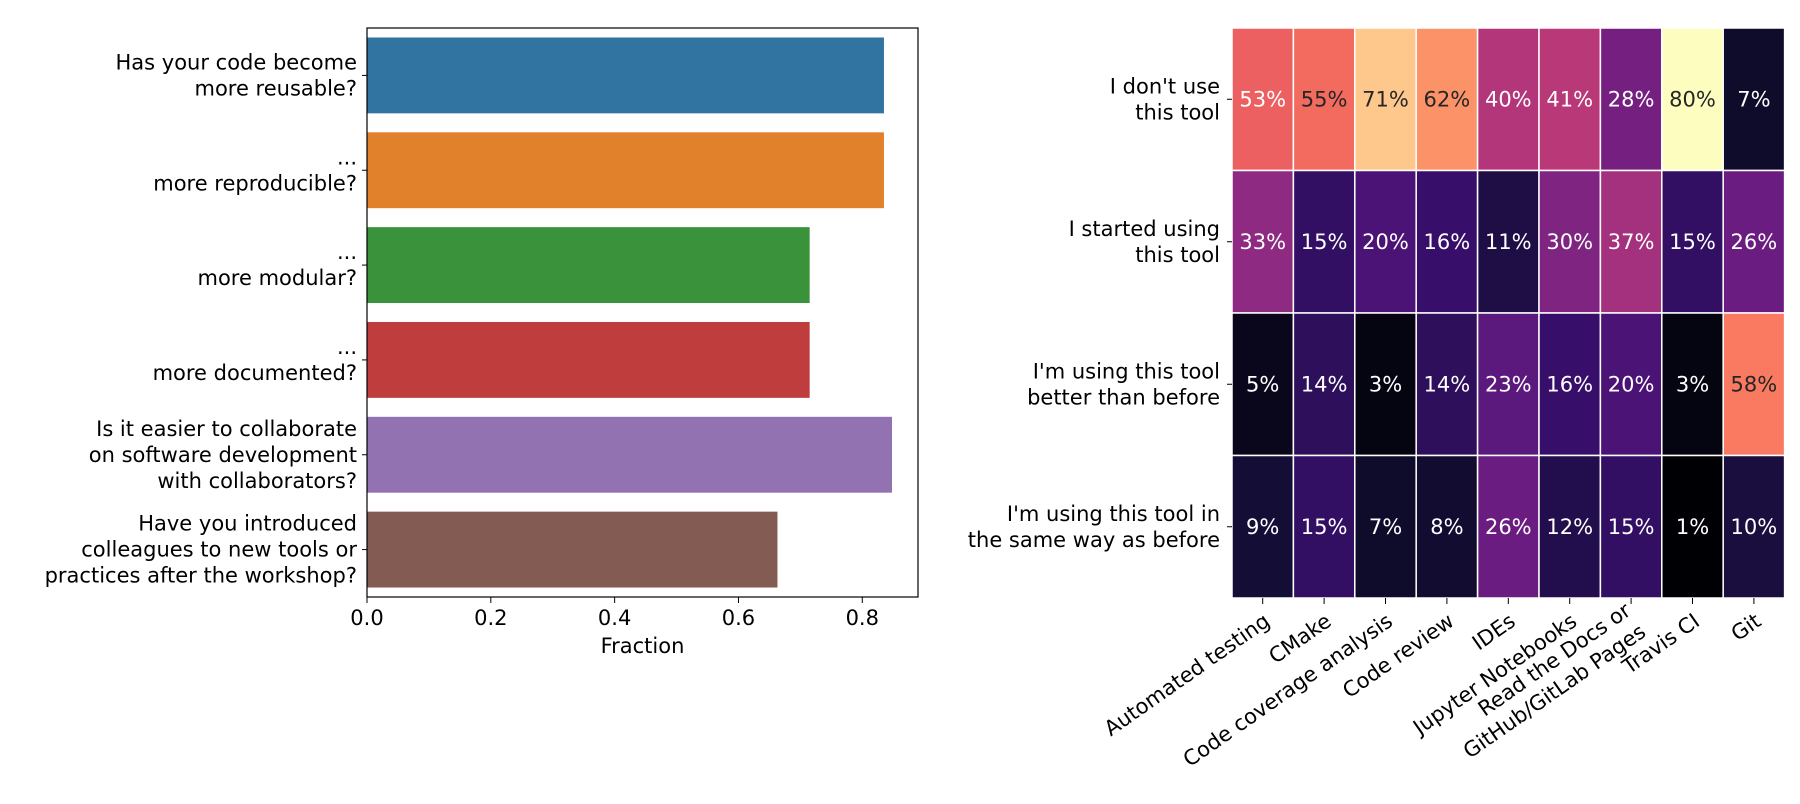  I want to click on cell-label: 80%, so click(1692, 99).